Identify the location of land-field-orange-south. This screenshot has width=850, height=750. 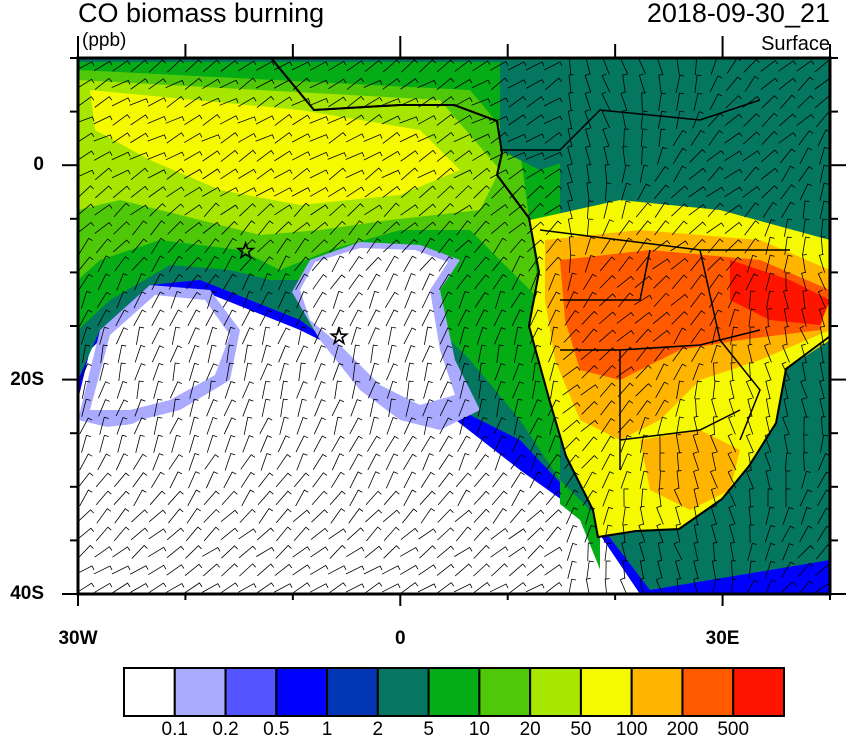
(690, 470).